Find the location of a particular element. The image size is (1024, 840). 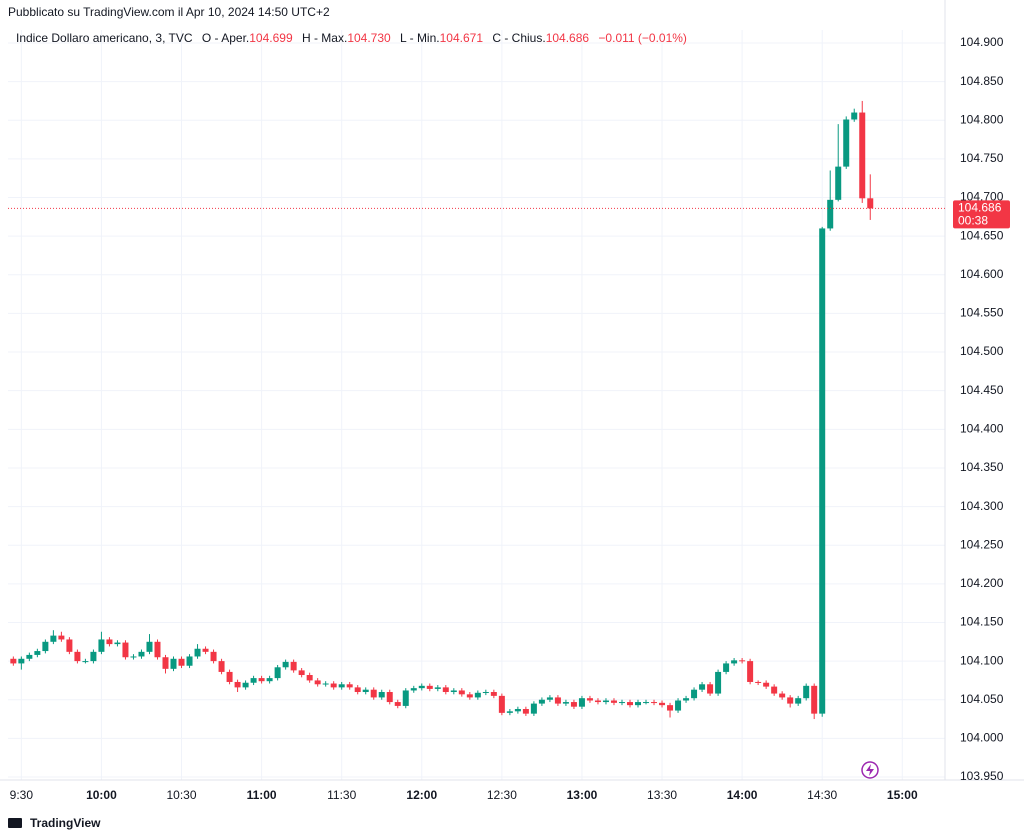

legend-o-label: O - Aper. is located at coordinates (225, 38).